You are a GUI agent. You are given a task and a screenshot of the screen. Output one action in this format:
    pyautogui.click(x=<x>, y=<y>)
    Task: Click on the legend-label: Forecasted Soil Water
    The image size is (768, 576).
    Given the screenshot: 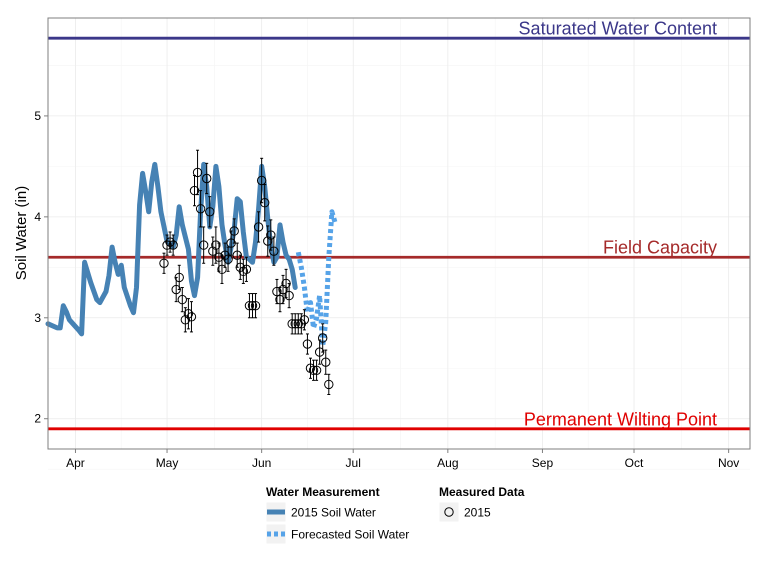 What is the action you would take?
    pyautogui.click(x=350, y=535)
    